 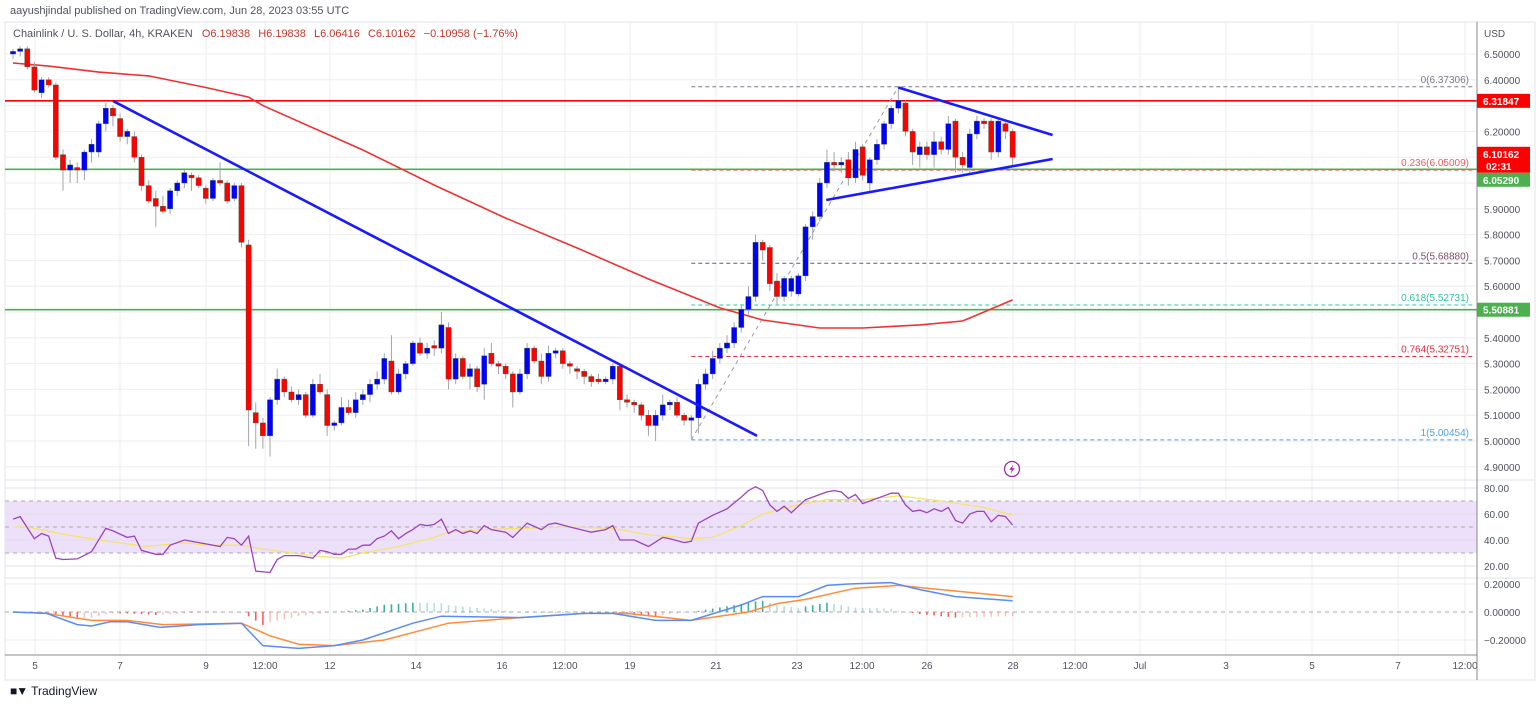 I want to click on price-tick-label: 6.40000, so click(x=1502, y=81).